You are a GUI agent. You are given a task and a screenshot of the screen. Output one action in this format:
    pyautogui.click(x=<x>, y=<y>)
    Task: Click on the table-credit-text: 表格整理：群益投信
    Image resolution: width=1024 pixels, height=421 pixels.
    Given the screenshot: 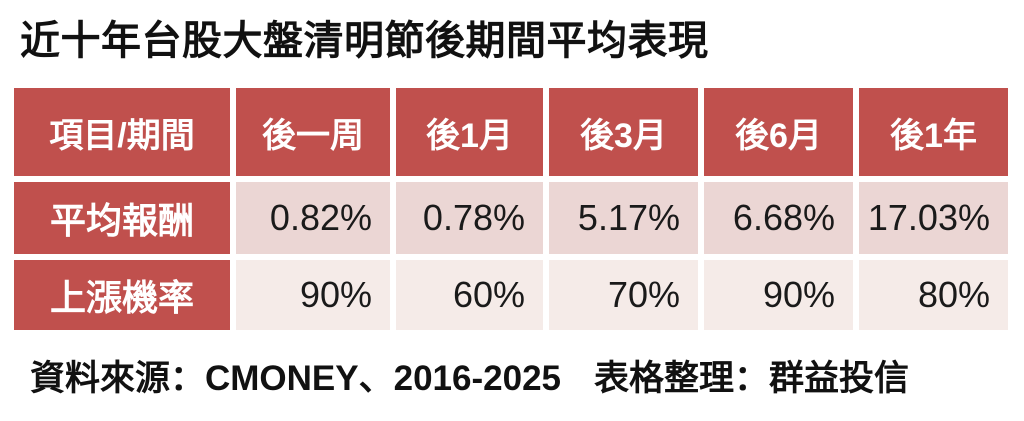 What is the action you would take?
    pyautogui.click(x=752, y=378)
    